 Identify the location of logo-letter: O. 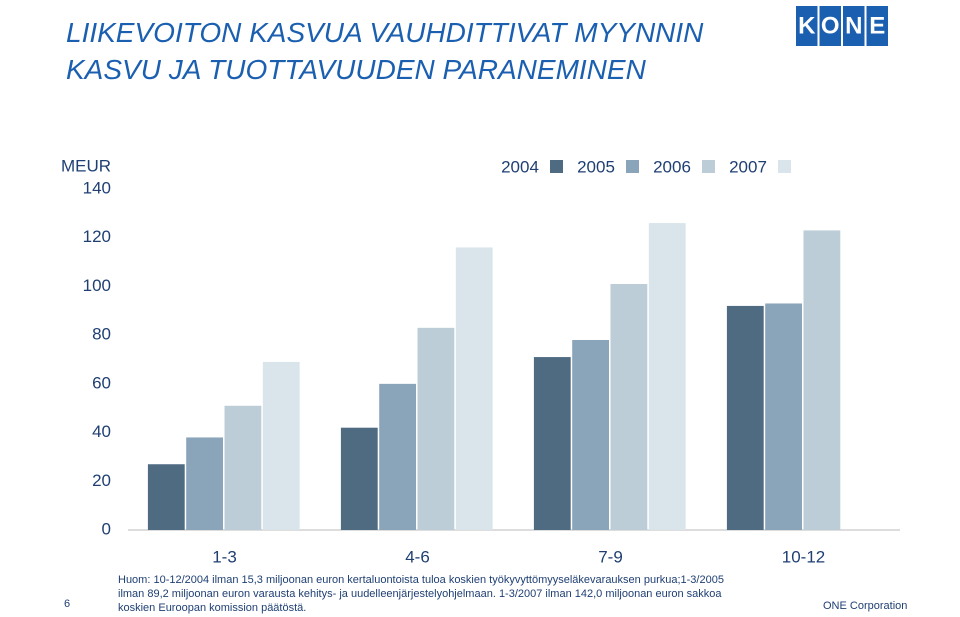
(830, 25).